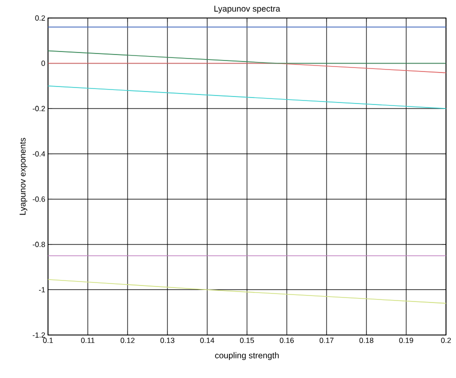 This screenshot has height=378, width=456. I want to click on y-axis-title: Lyapunov exponents, so click(24, 176).